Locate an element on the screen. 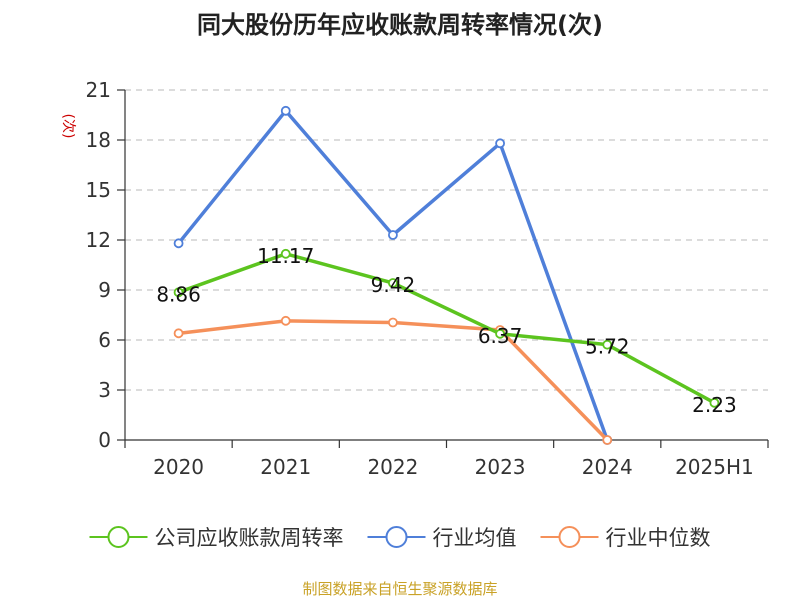 The image size is (800, 600). data-label: 9.42 is located at coordinates (393, 285).